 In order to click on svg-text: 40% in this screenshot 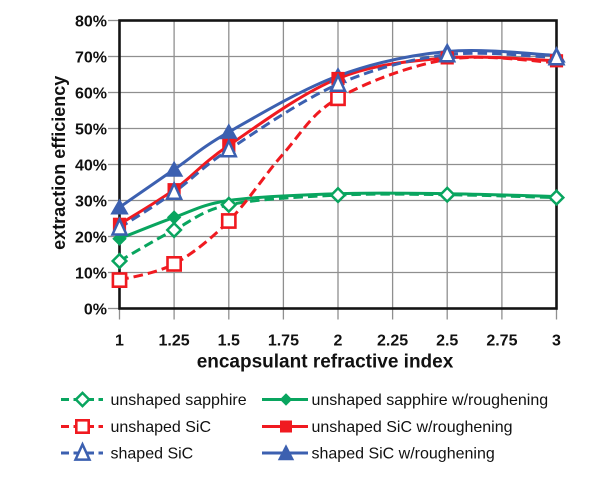, I will do `click(91, 165)`.